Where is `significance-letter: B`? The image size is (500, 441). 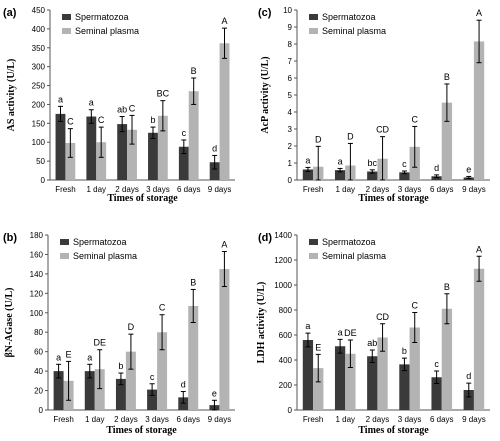 significance-letter: B is located at coordinates (447, 287).